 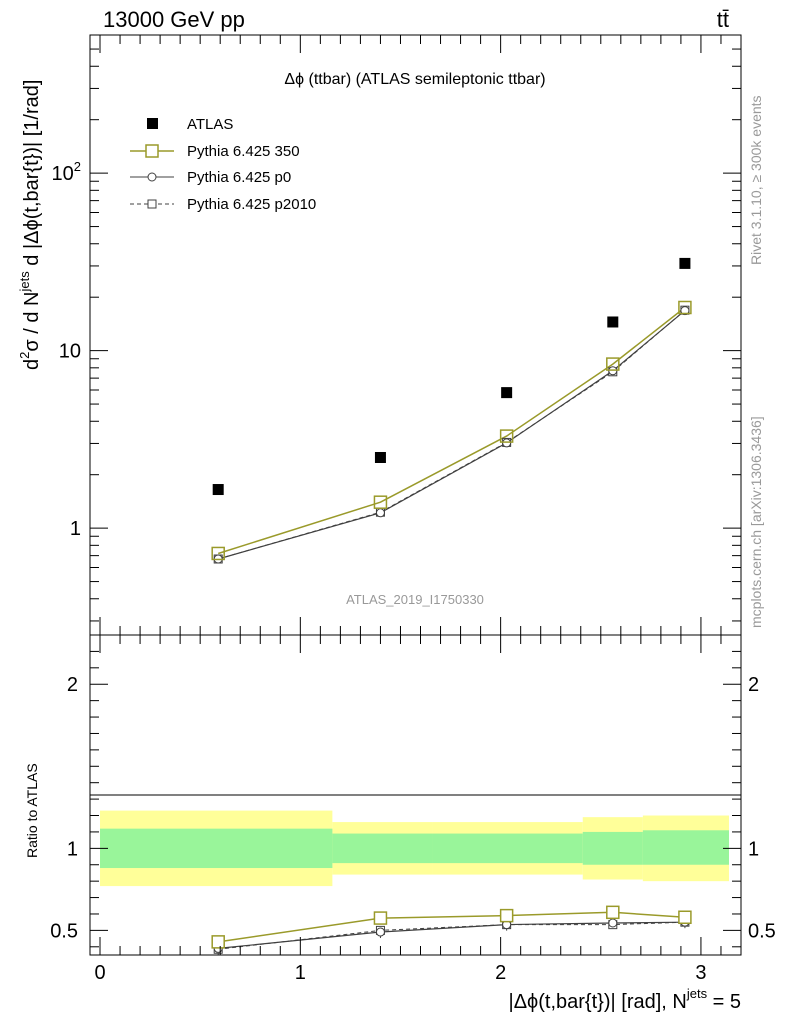 I want to click on ratio-series, so click(x=451, y=930).